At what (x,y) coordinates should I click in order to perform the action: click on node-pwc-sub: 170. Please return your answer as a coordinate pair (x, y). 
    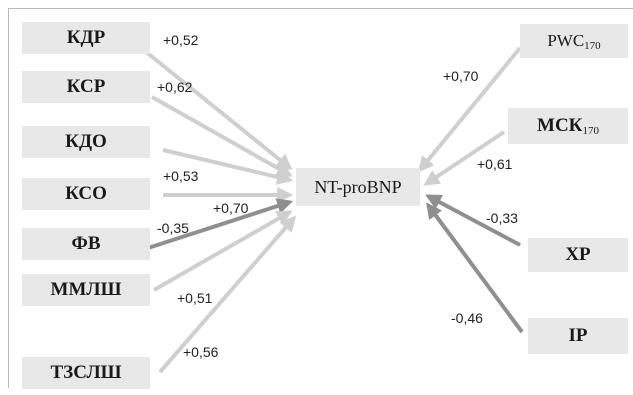
    Looking at the image, I should click on (592, 45).